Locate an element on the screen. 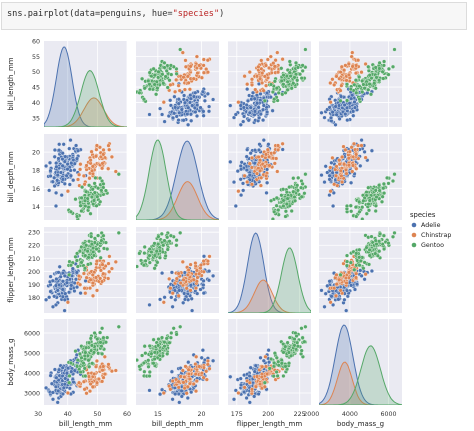  y-tick-label: 18 is located at coordinates (36, 171).